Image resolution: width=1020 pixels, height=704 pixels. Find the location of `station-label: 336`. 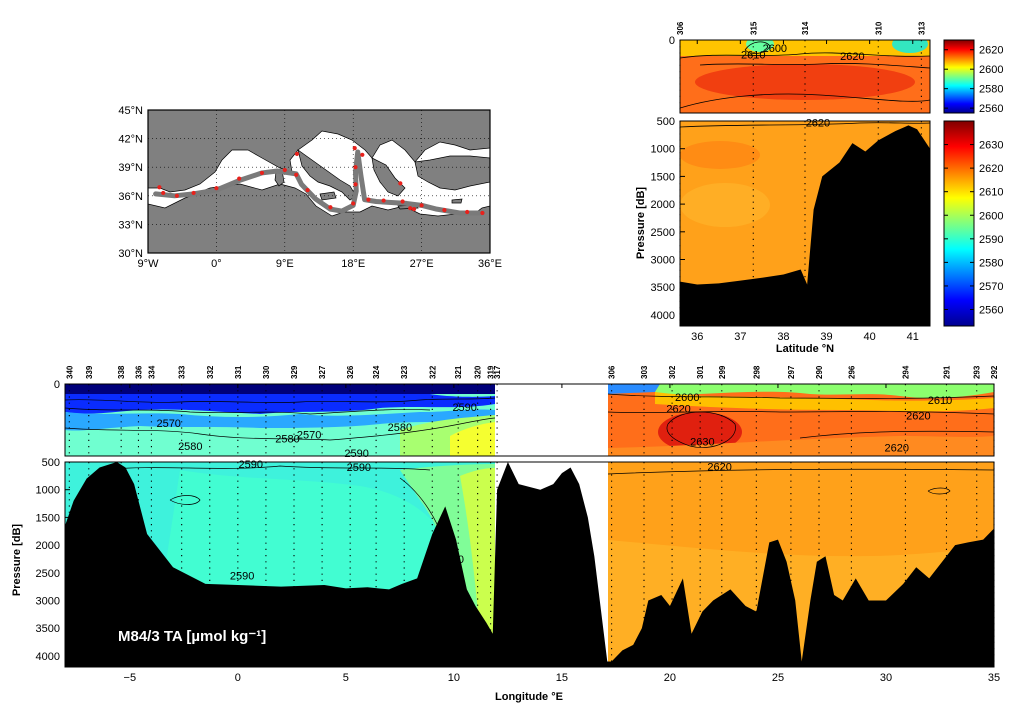

station-label: 336 is located at coordinates (138, 372).